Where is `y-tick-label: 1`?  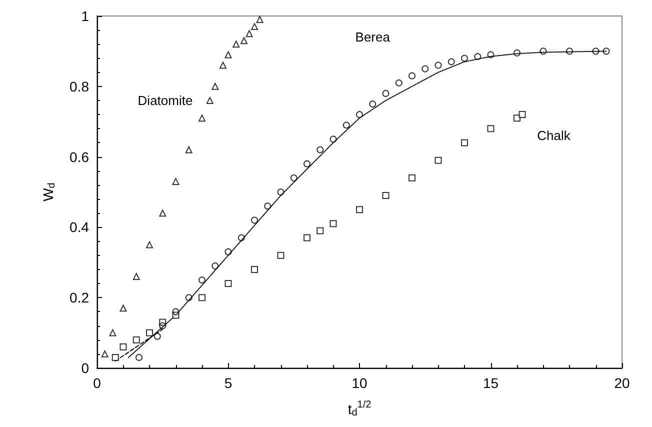
y-tick-label: 1 is located at coordinates (85, 16).